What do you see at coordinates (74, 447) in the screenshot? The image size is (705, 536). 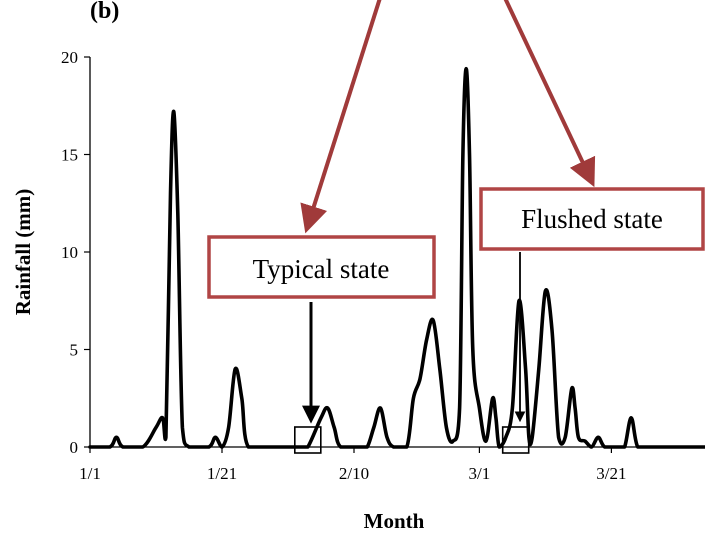 I see `y-tick-label: 0` at bounding box center [74, 447].